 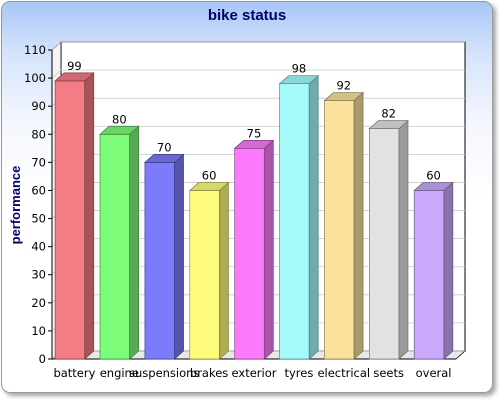 What do you see at coordinates (38, 204) in the screenshot?
I see `y-tick-labels: 0 10 20 30 40 50 60 70 80 90 100 110` at bounding box center [38, 204].